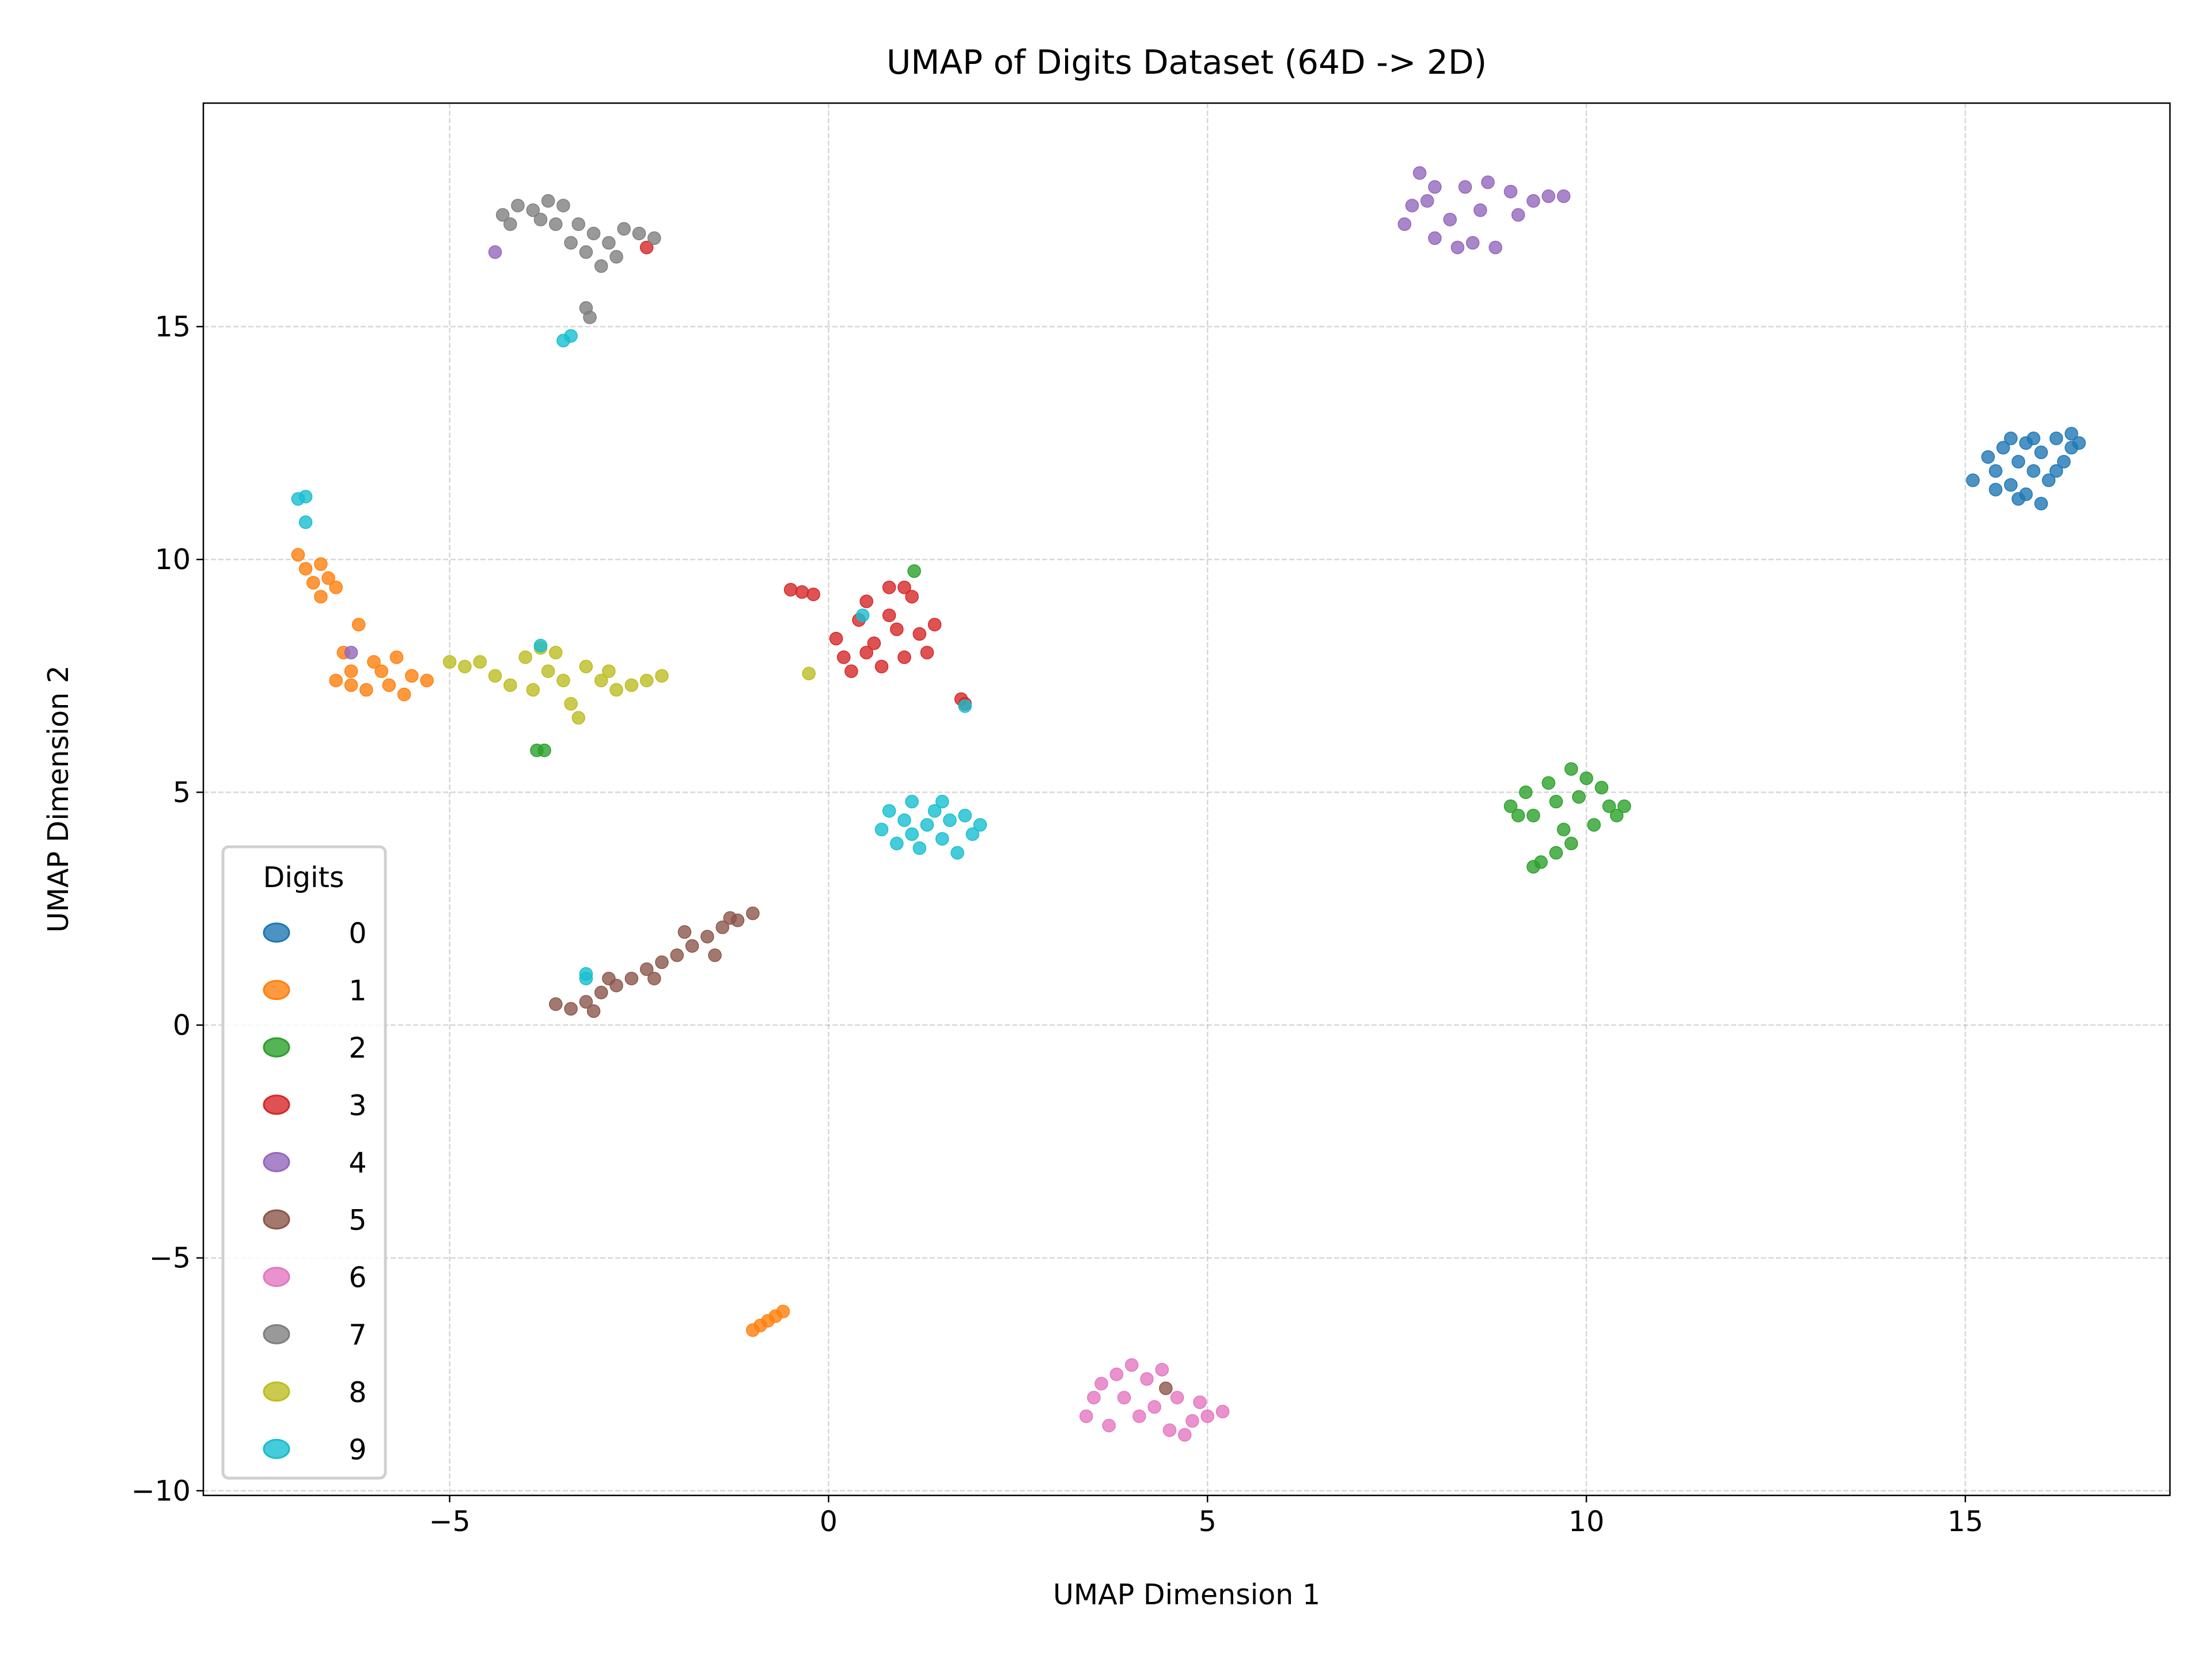  What do you see at coordinates (357, 1335) in the screenshot?
I see `legend-label-digit-7: 7` at bounding box center [357, 1335].